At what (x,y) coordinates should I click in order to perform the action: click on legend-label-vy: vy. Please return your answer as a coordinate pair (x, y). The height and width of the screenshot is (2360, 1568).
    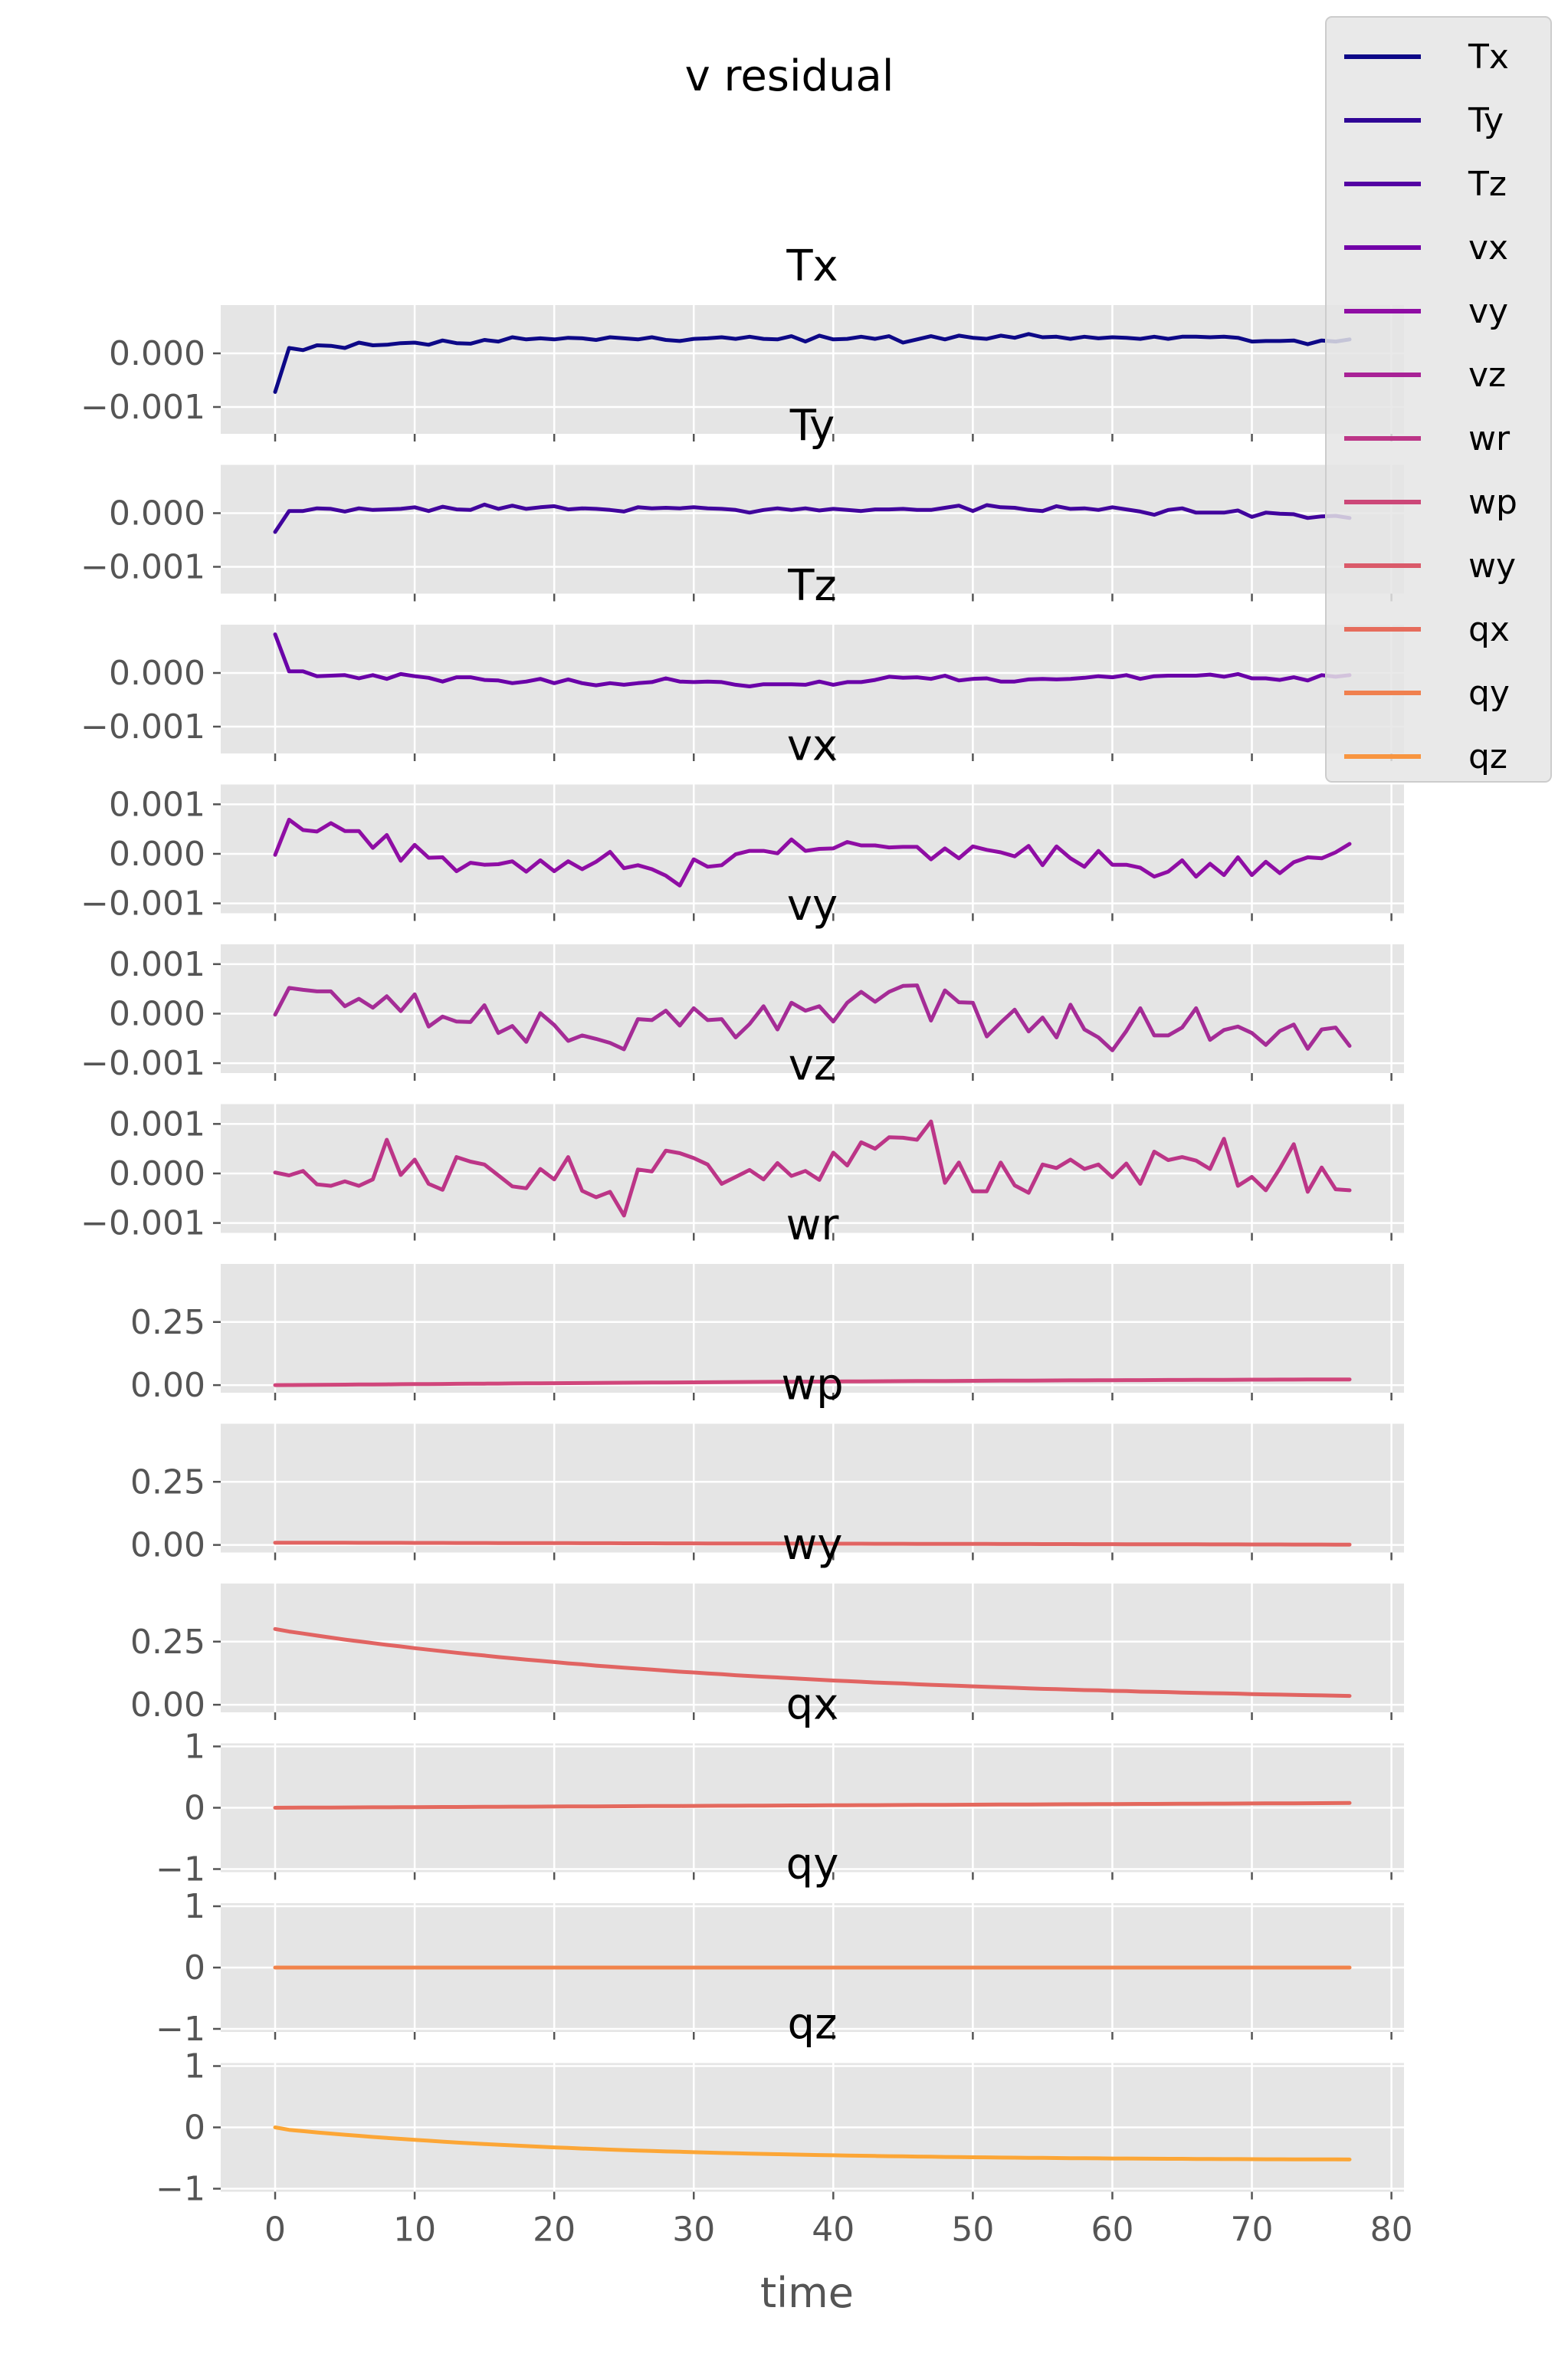
    Looking at the image, I should click on (1488, 311).